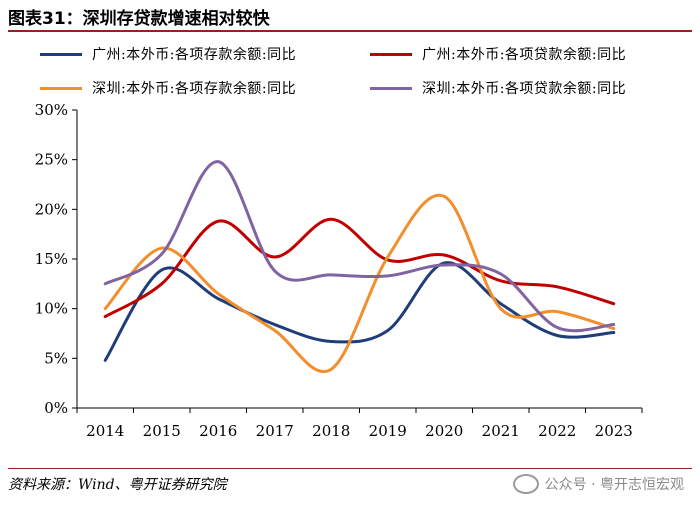  I want to click on legend-item-sz-deposit: 深圳:本外币:各项存款余额:同比, so click(168, 88).